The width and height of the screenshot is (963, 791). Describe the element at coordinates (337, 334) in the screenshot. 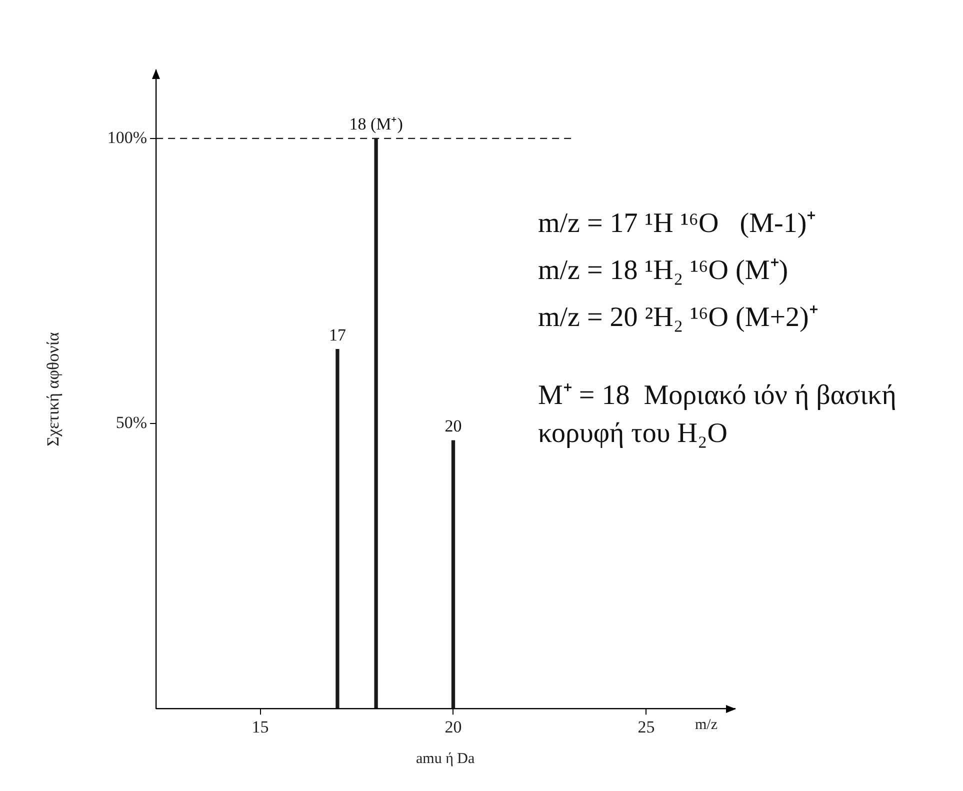

I see `annotation: 17` at that location.